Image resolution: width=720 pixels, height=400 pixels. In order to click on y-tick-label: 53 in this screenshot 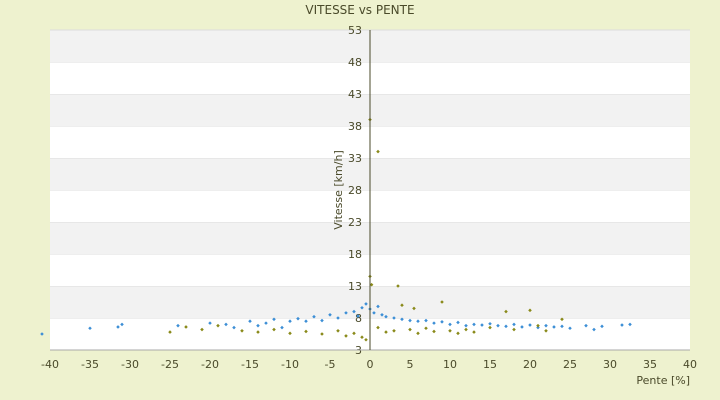, I will do `click(355, 30)`.